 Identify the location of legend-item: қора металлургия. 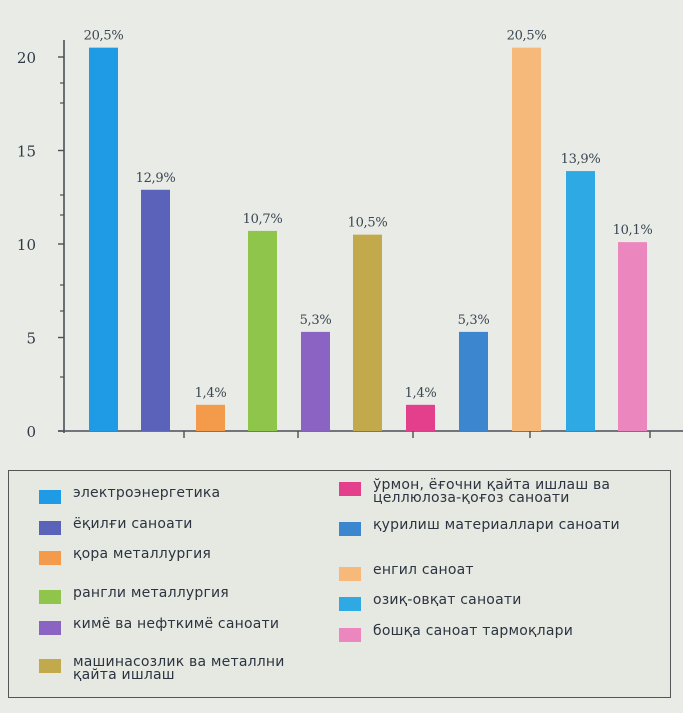
(171, 555).